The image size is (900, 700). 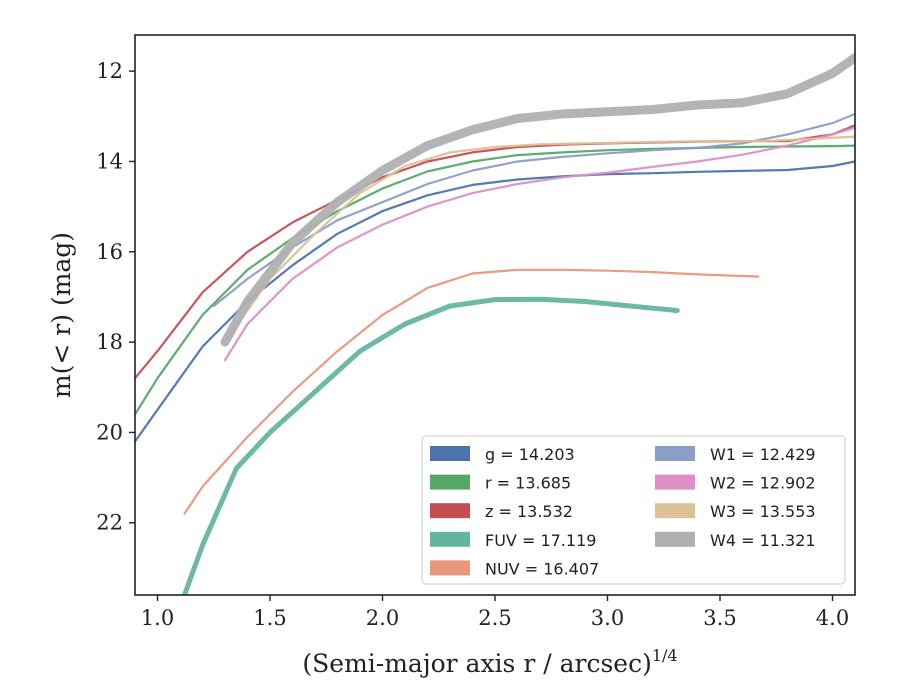 I want to click on legend-label-w1: W1 = 12.429, so click(x=763, y=454).